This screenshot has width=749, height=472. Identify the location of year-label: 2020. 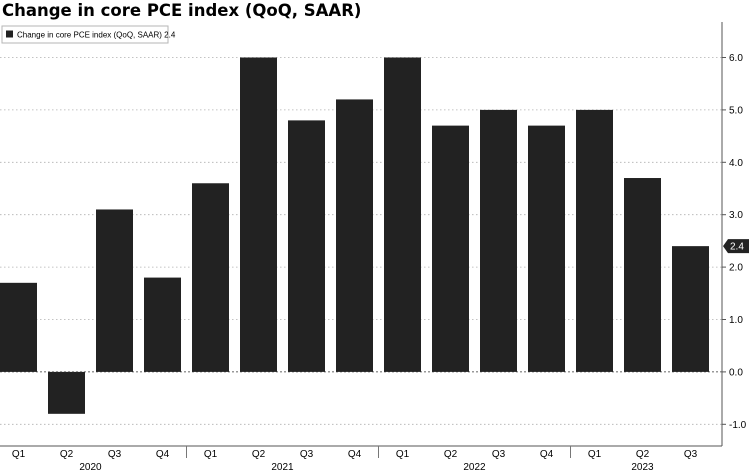
(90, 467).